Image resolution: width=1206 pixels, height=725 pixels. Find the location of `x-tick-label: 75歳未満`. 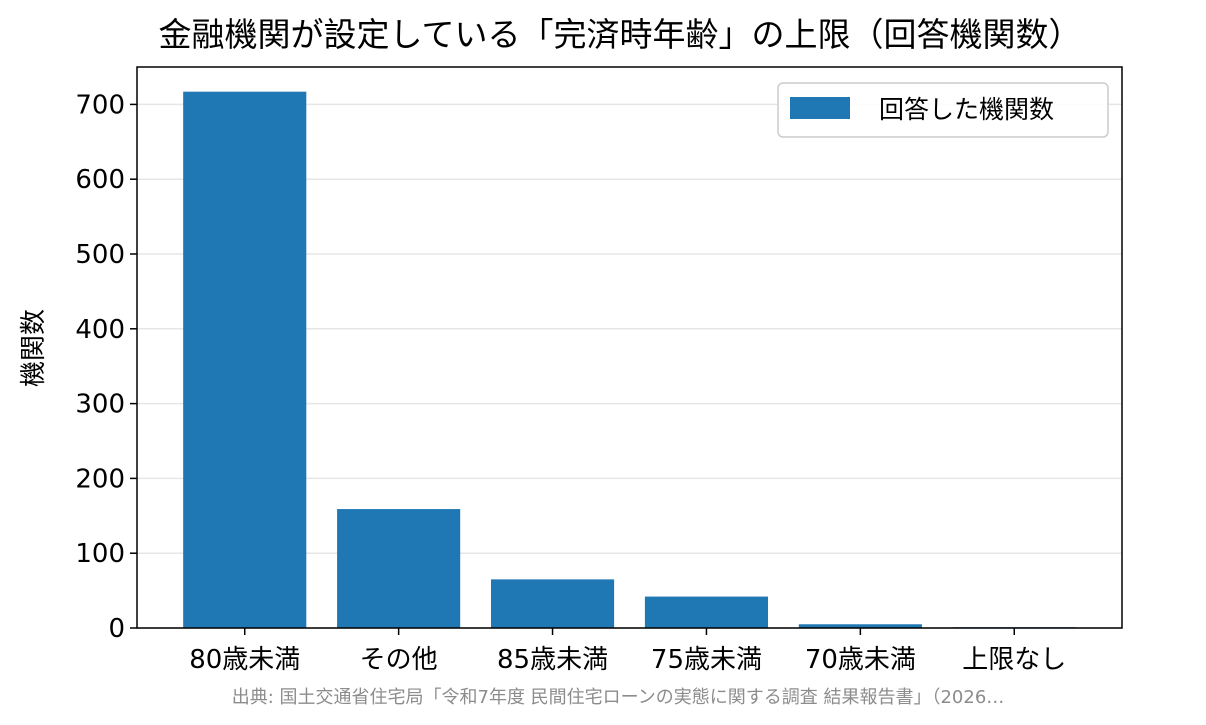

x-tick-label: 75歳未満 is located at coordinates (706, 660).